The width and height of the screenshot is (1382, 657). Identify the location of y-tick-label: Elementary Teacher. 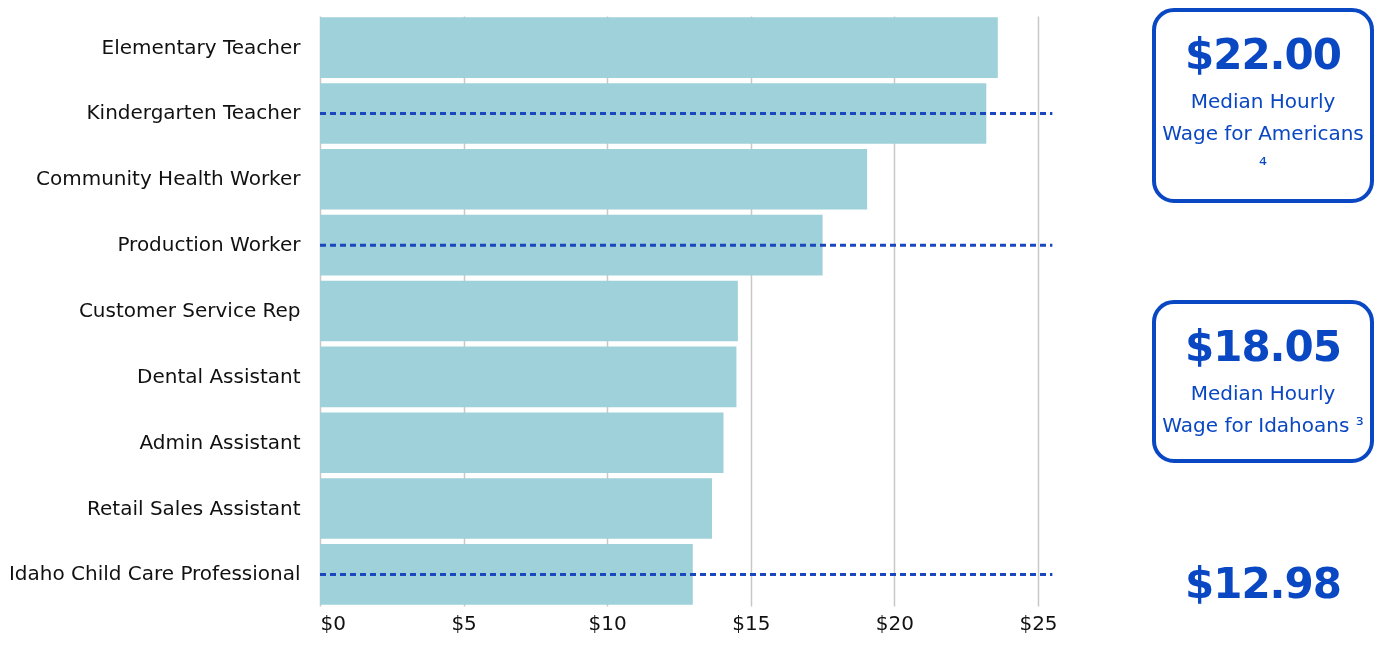
(201, 46).